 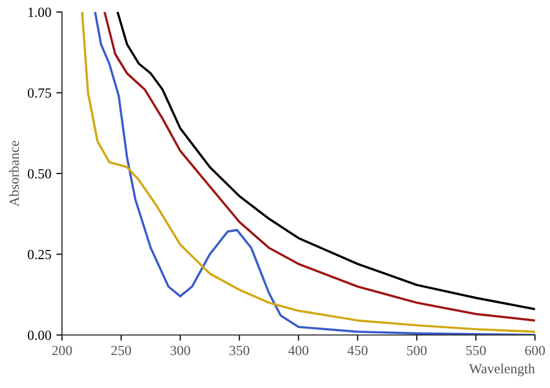 What do you see at coordinates (40, 13) in the screenshot?
I see `y-tick-label: 1.00` at bounding box center [40, 13].